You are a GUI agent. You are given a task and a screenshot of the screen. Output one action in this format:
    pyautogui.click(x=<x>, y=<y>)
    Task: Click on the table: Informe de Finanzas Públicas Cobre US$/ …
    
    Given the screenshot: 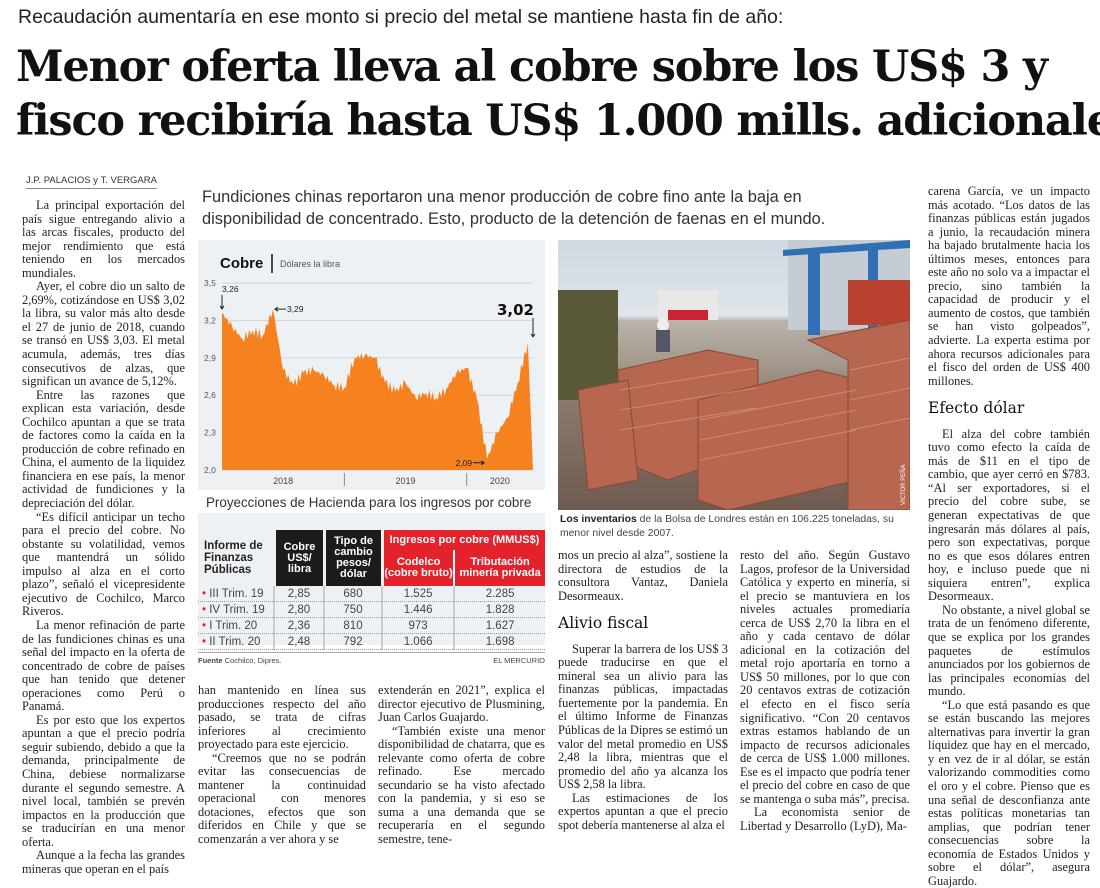 What is the action you would take?
    pyautogui.click(x=371, y=590)
    